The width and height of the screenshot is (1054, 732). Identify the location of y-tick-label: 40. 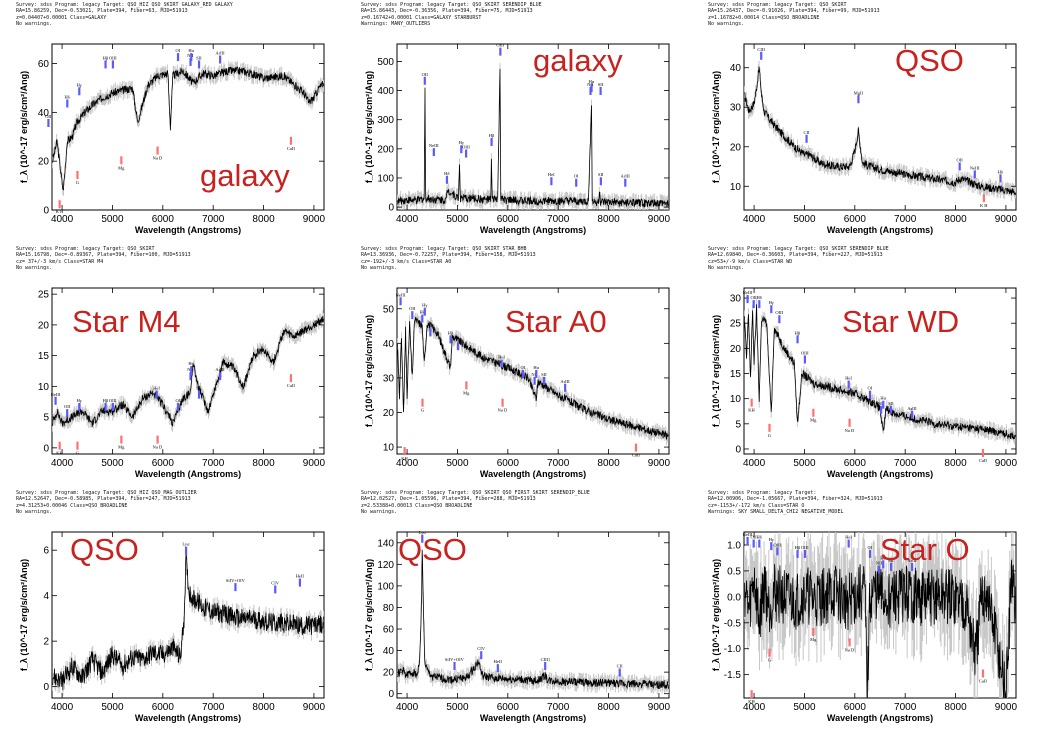
(389, 651).